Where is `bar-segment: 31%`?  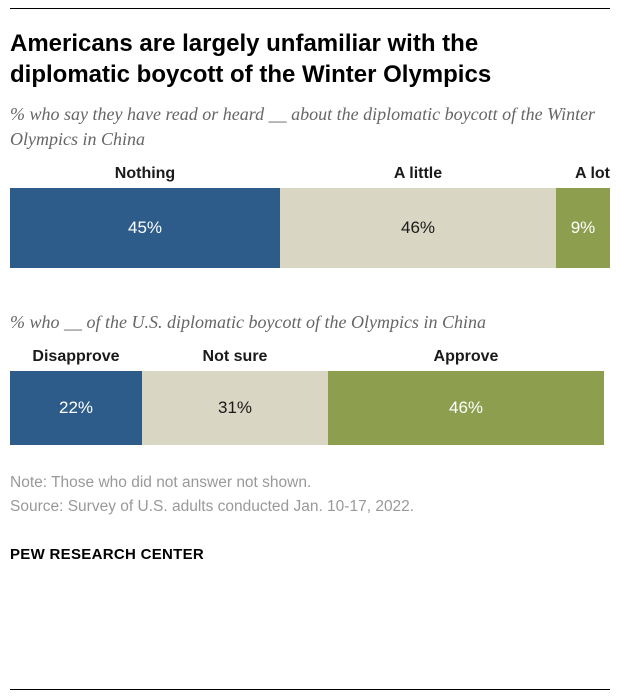
bar-segment: 31% is located at coordinates (235, 408).